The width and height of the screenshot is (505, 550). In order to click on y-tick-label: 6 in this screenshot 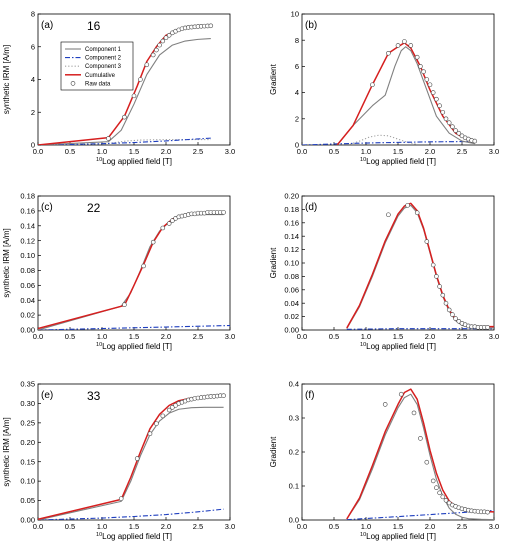, I will do `click(33, 46)`.